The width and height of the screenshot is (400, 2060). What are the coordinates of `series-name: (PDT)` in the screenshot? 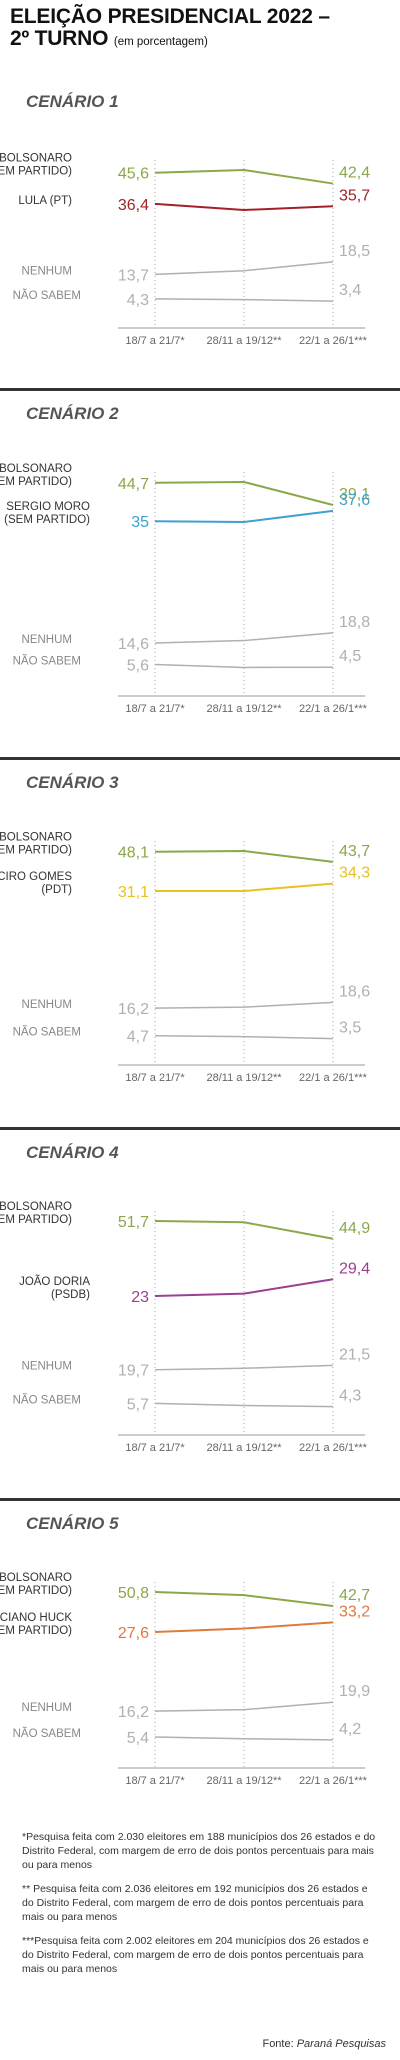 It's located at (56, 890).